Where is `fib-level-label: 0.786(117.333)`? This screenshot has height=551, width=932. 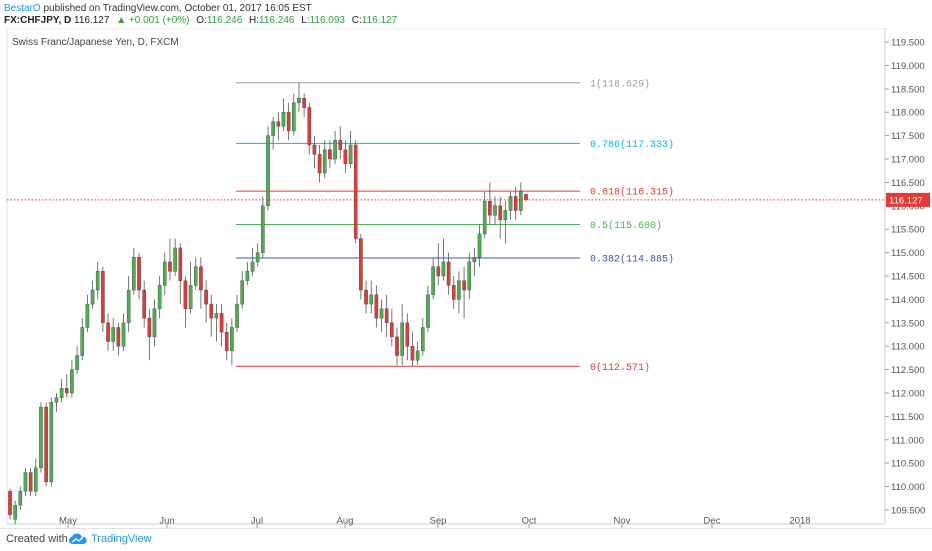 fib-level-label: 0.786(117.333) is located at coordinates (632, 145).